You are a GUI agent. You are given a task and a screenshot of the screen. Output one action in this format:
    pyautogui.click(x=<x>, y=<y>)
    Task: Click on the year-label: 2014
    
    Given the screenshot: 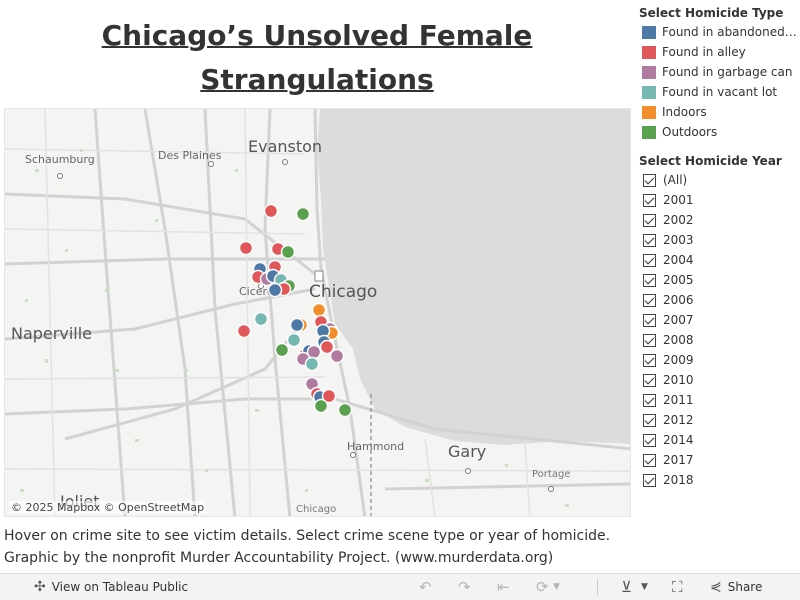 What is the action you would take?
    pyautogui.click(x=678, y=440)
    